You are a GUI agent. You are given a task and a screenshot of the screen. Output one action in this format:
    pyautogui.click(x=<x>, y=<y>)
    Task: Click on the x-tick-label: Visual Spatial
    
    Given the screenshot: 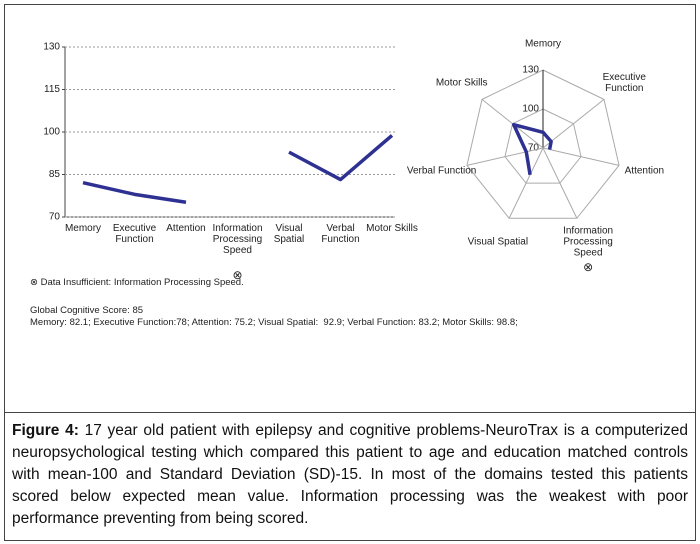 What is the action you would take?
    pyautogui.click(x=289, y=234)
    